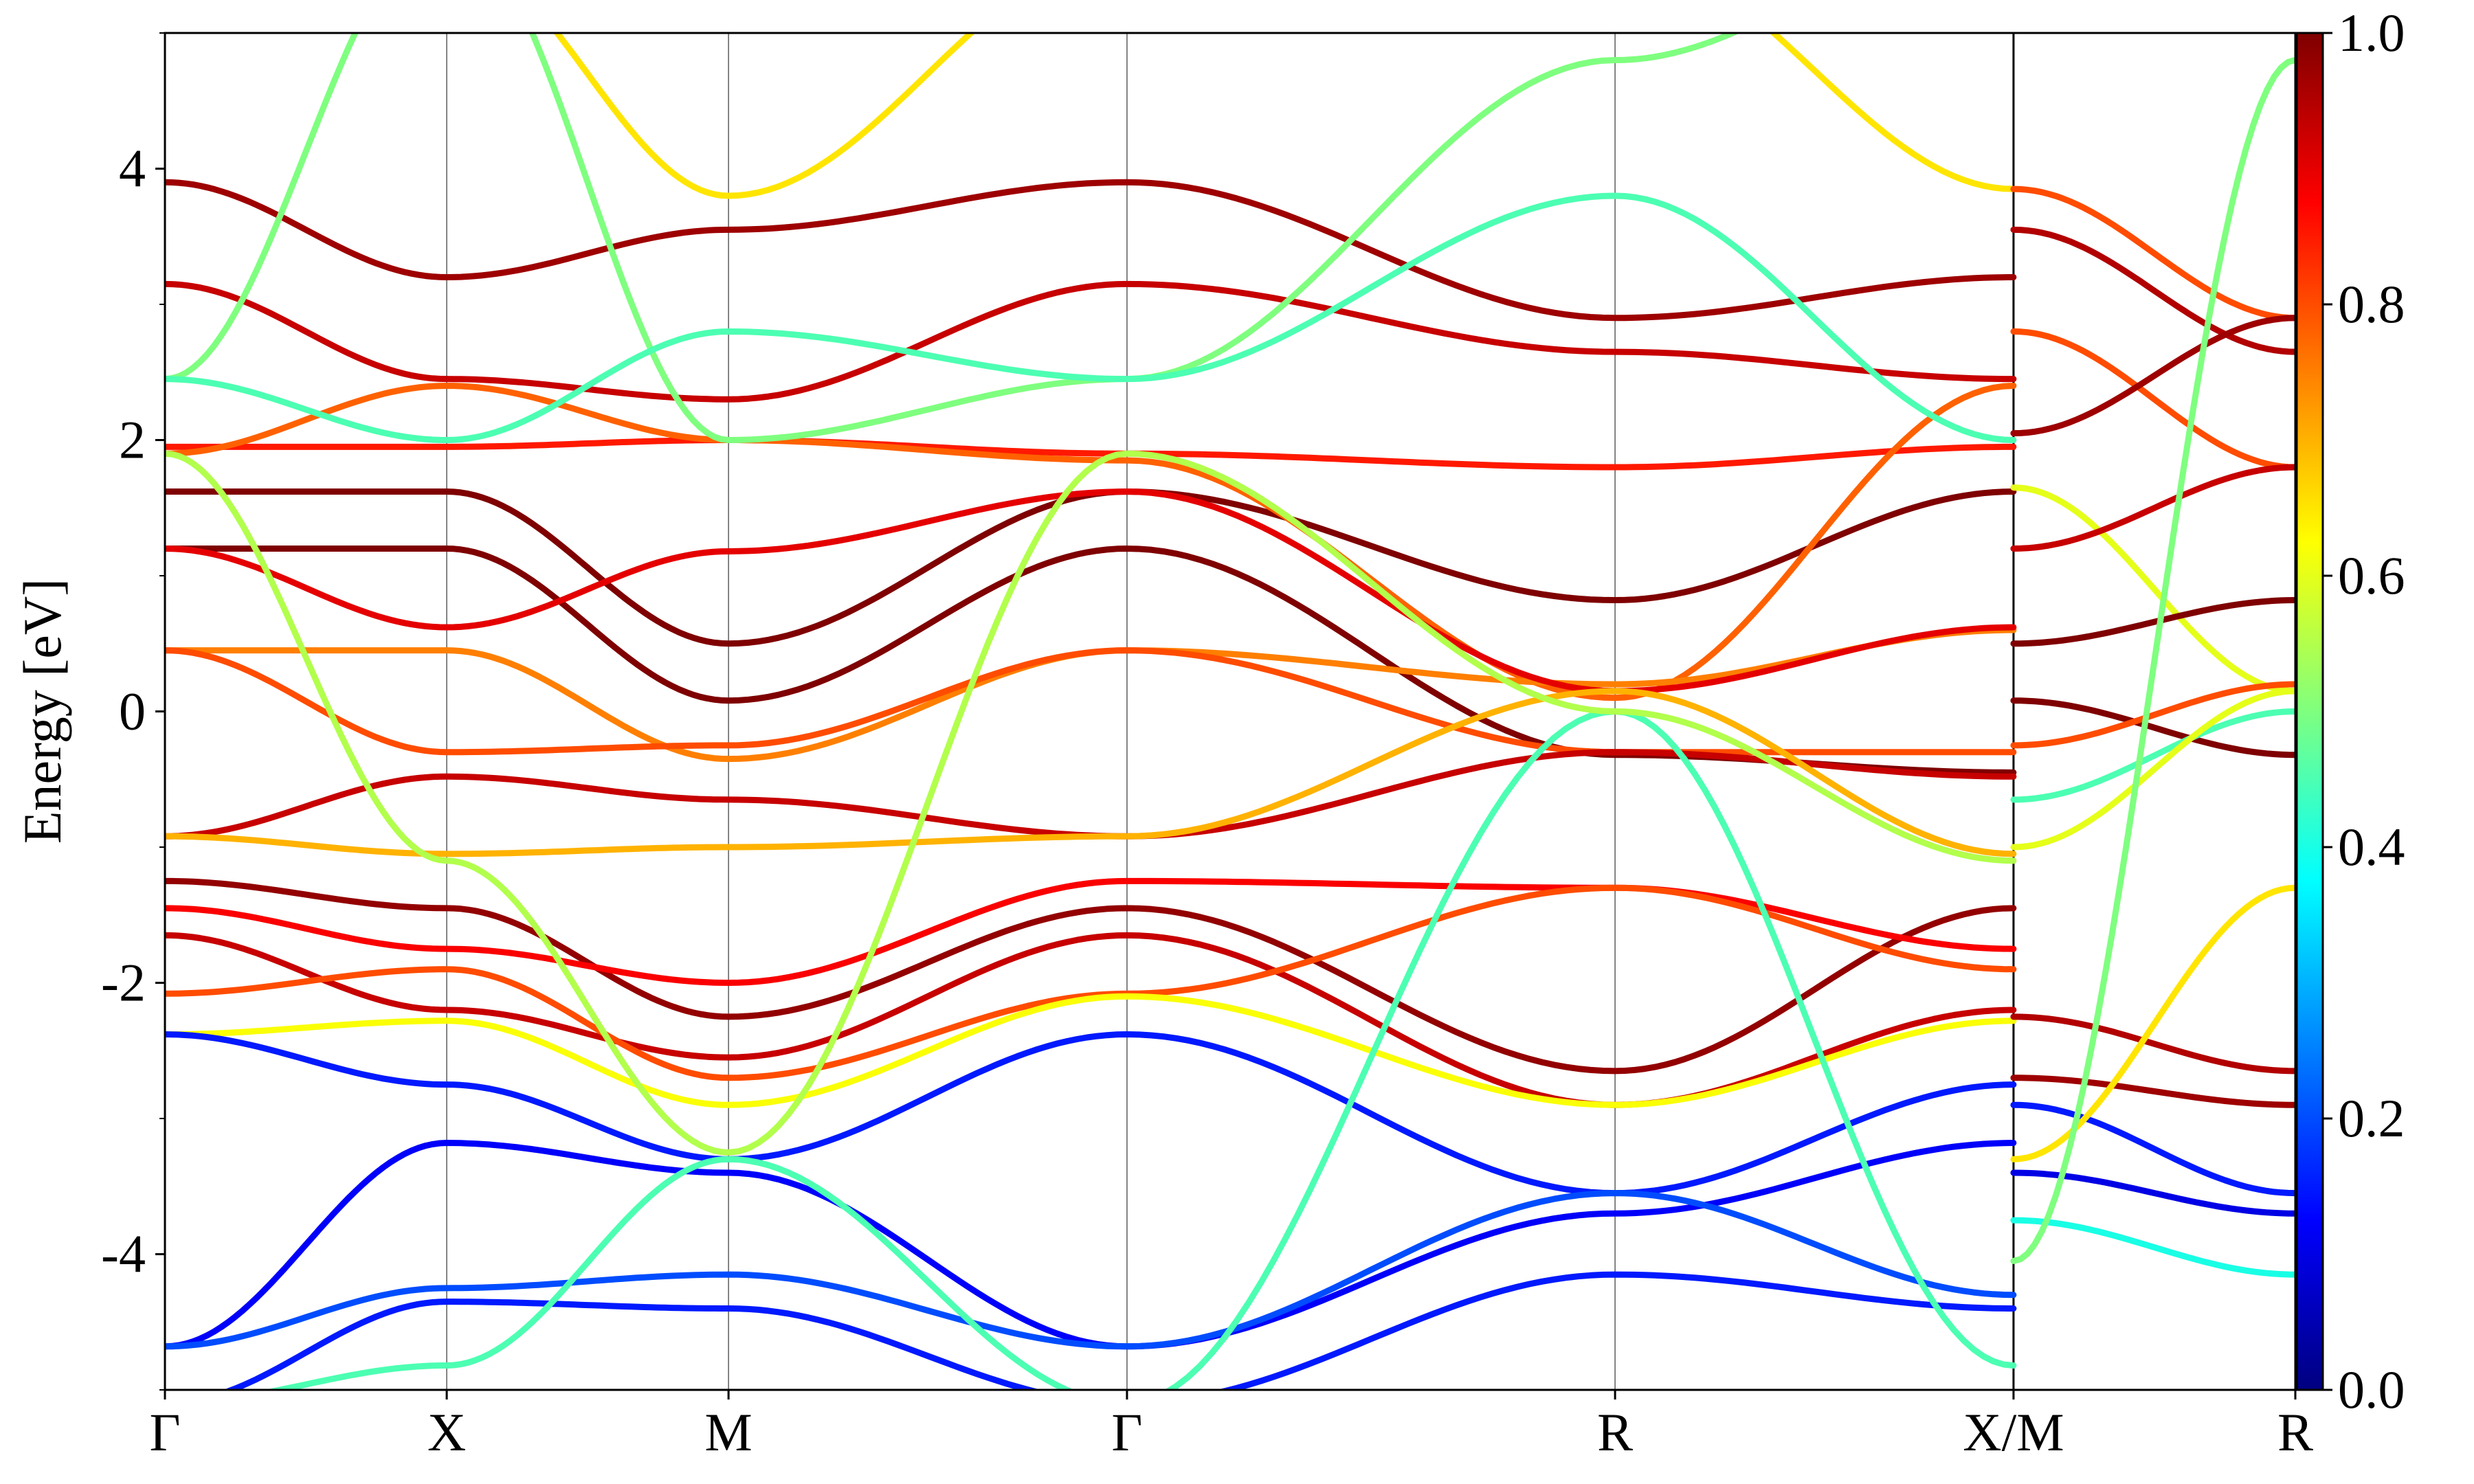  Describe the element at coordinates (2013, 1432) in the screenshot. I see `x-tick-label: X/M` at that location.